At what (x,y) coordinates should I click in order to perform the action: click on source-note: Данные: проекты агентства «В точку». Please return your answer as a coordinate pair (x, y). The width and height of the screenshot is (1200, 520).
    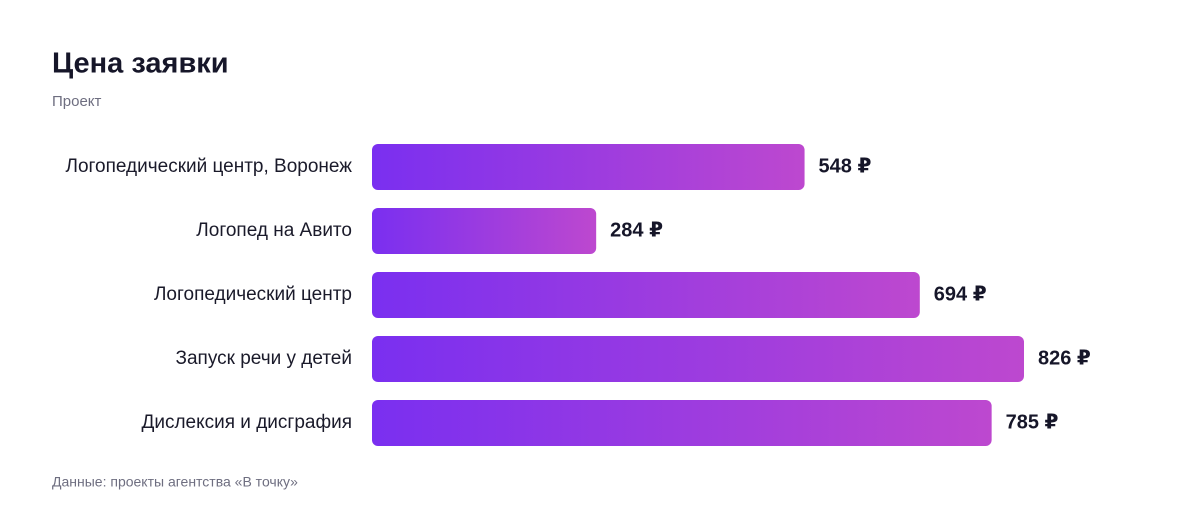
    Looking at the image, I should click on (175, 482).